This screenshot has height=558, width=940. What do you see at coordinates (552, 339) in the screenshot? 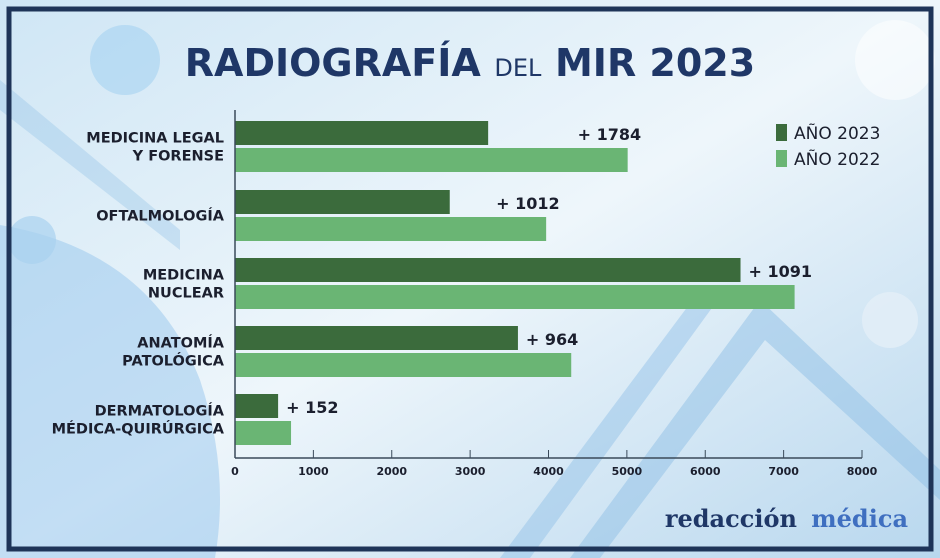
I see `delta-label: + 964` at bounding box center [552, 339].